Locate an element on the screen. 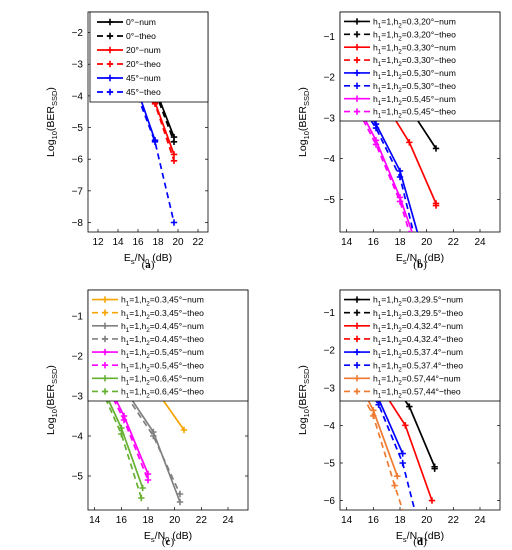 This screenshot has height=550, width=512. panel-a-x-axis-label: Es/N0 (dB) is located at coordinates (148, 259).